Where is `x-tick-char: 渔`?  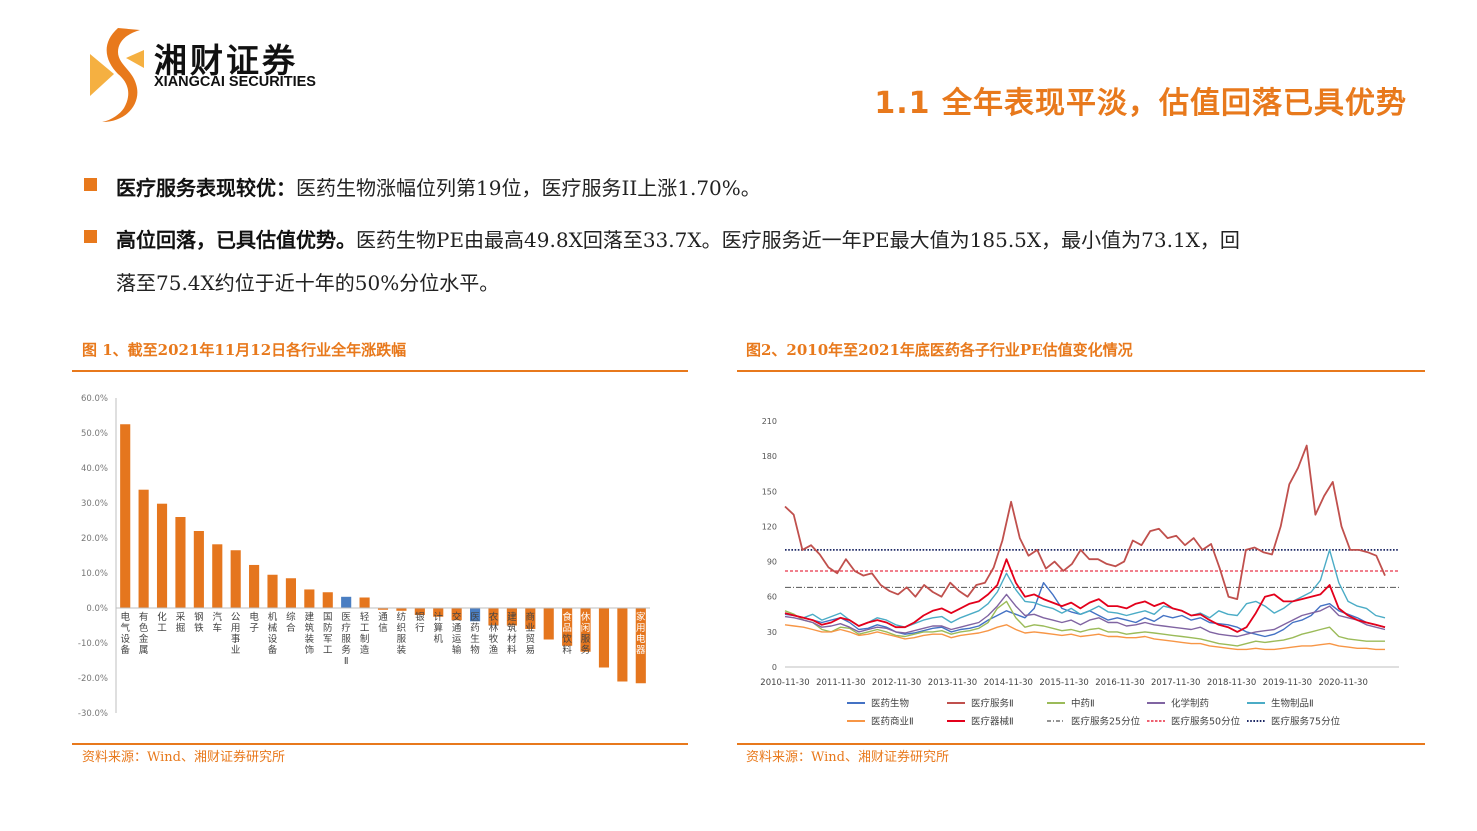
x-tick-char: 渔 is located at coordinates (494, 650).